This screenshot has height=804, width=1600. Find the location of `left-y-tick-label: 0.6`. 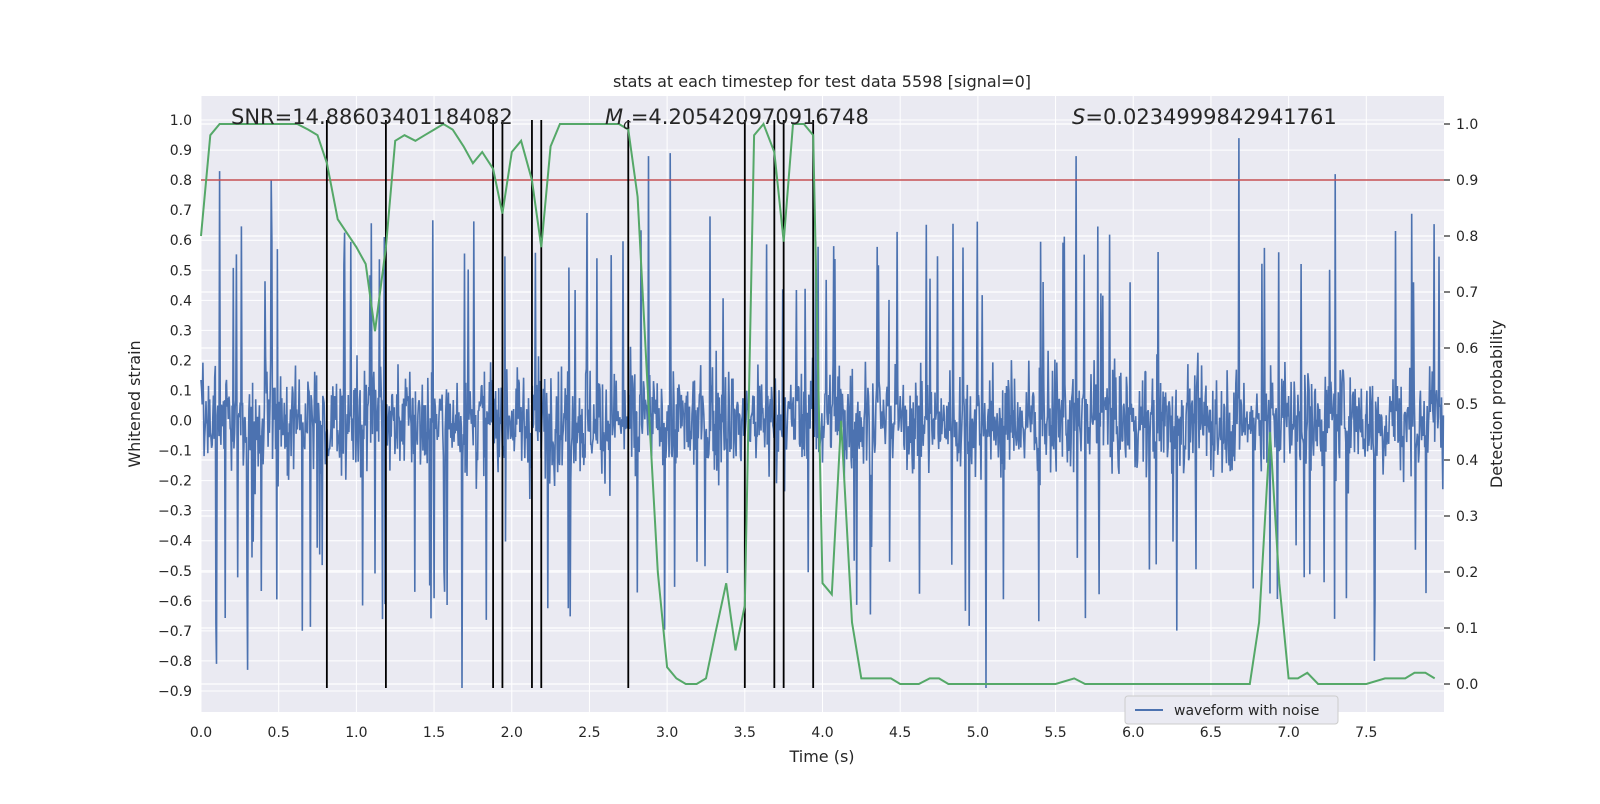

left-y-tick-label: 0.6 is located at coordinates (181, 241).